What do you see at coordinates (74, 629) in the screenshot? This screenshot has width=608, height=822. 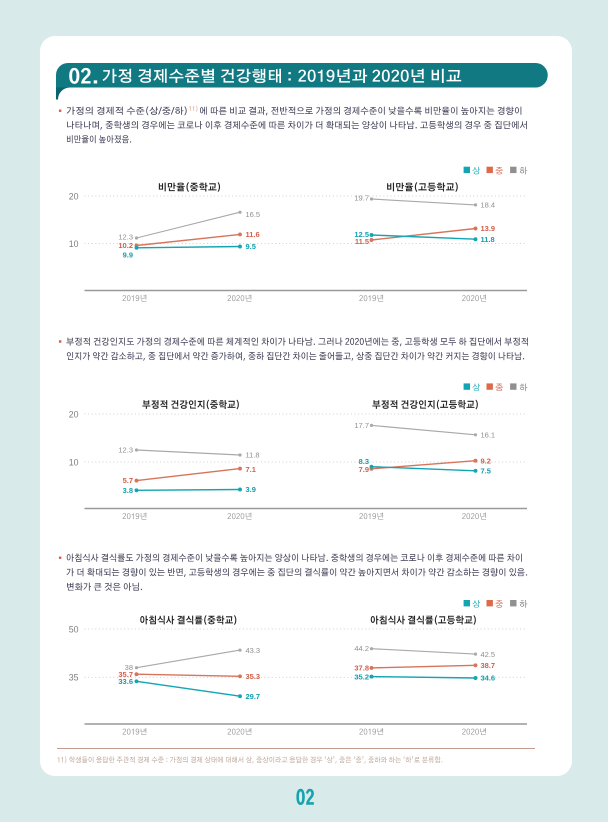 I see `svg-text: 50` at bounding box center [74, 629].